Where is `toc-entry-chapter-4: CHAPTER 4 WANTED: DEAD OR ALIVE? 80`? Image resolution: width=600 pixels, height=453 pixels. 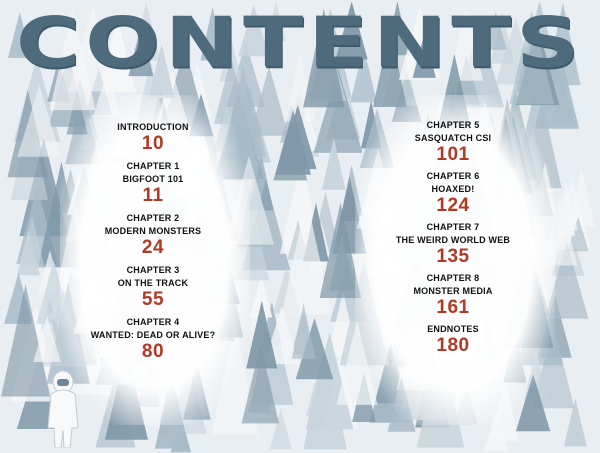 toc-entry-chapter-4: CHAPTER 4 WANTED: DEAD OR ALIVE? 80 is located at coordinates (153, 339).